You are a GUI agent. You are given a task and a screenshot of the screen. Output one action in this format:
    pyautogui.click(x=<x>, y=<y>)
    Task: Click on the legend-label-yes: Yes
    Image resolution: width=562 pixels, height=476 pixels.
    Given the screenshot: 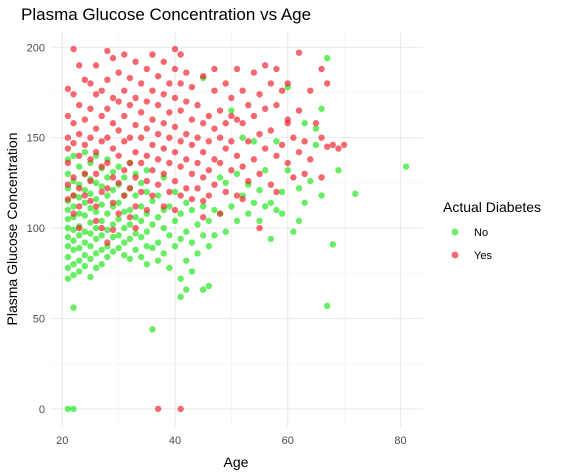 What is the action you would take?
    pyautogui.click(x=483, y=256)
    